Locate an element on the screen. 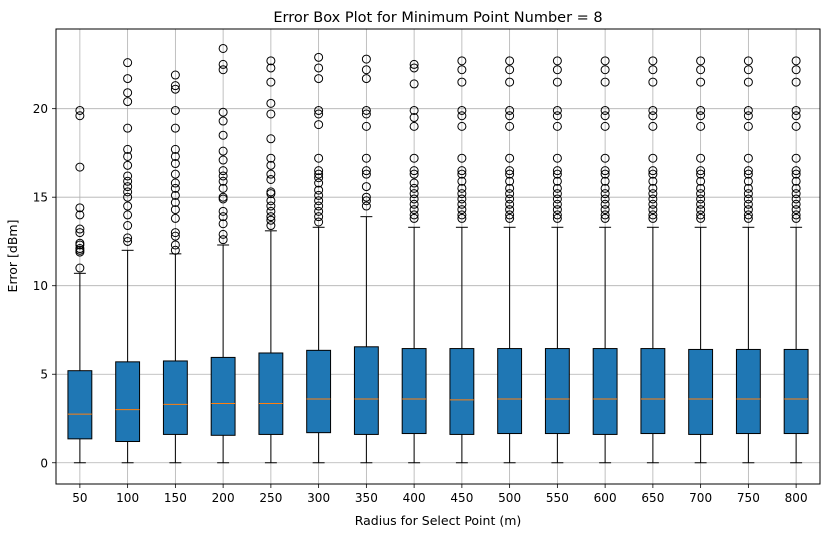 This screenshot has height=538, width=830. x-tick-label: 600 is located at coordinates (605, 498).